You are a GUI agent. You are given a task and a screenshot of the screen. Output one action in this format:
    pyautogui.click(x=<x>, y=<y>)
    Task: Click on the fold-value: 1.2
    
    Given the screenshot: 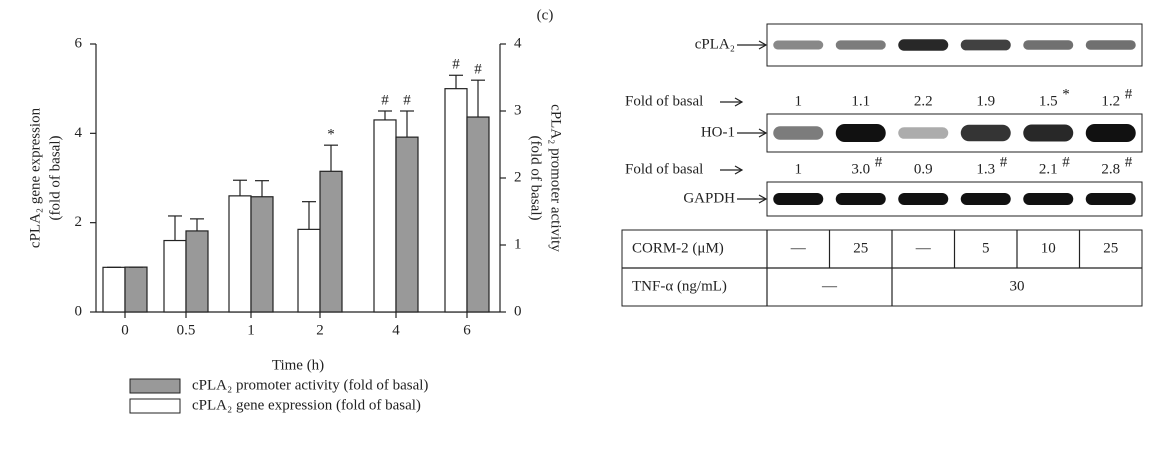 What is the action you would take?
    pyautogui.click(x=1110, y=101)
    